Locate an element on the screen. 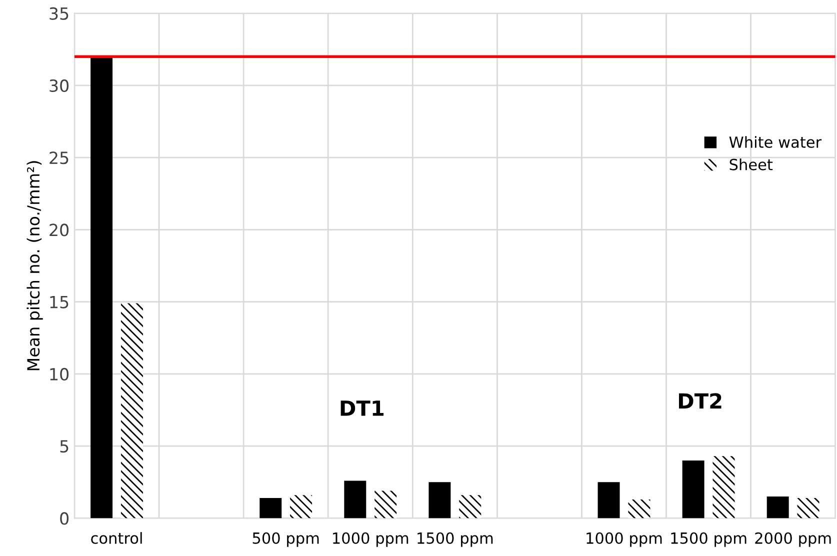 This screenshot has height=556, width=837. y-axis-title: Mean pitch no. (no./mm²) is located at coordinates (34, 265).